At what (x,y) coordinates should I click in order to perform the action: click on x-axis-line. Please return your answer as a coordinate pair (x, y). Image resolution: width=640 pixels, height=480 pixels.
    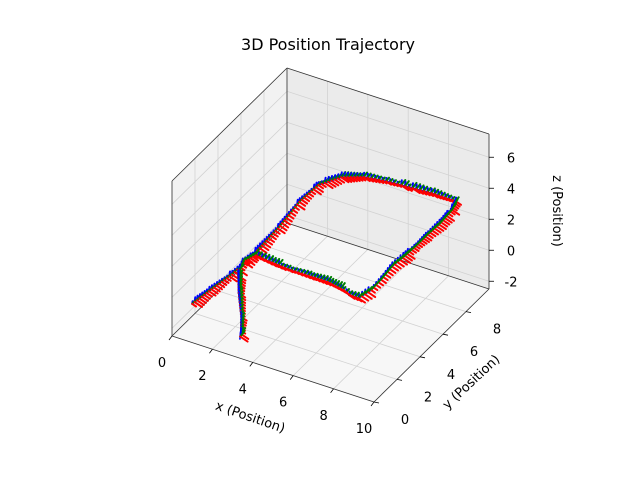
    Looking at the image, I should click on (273, 369).